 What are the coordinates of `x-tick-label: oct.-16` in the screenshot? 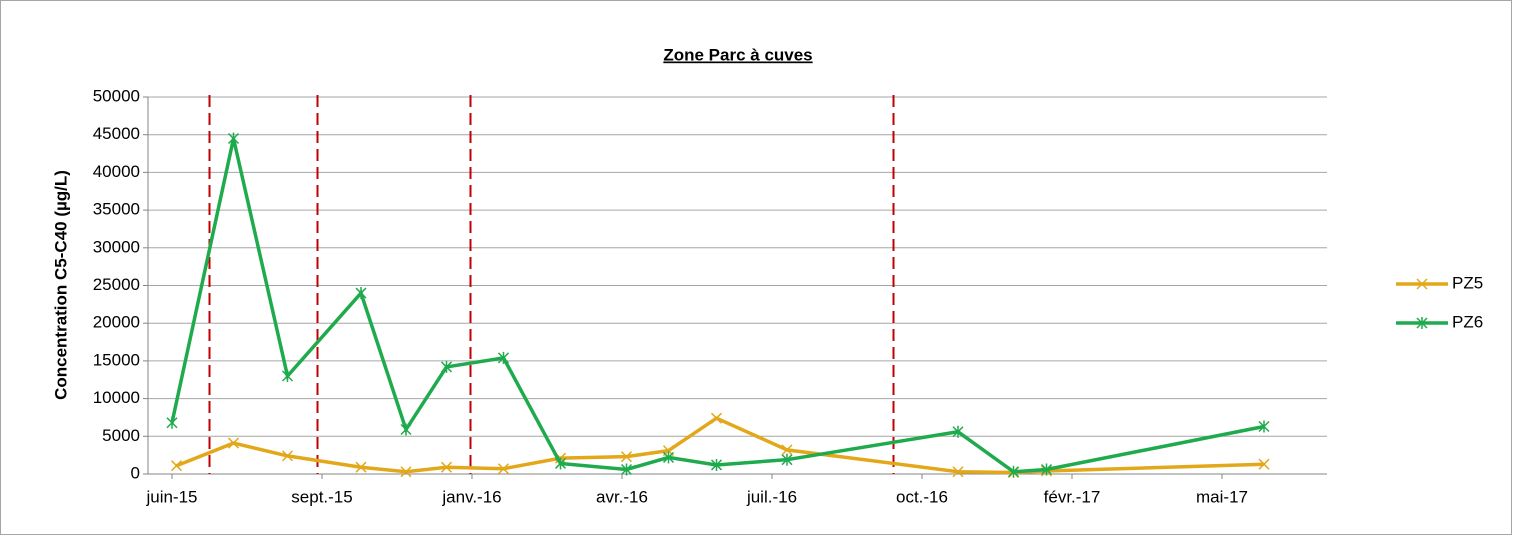 It's located at (922, 496).